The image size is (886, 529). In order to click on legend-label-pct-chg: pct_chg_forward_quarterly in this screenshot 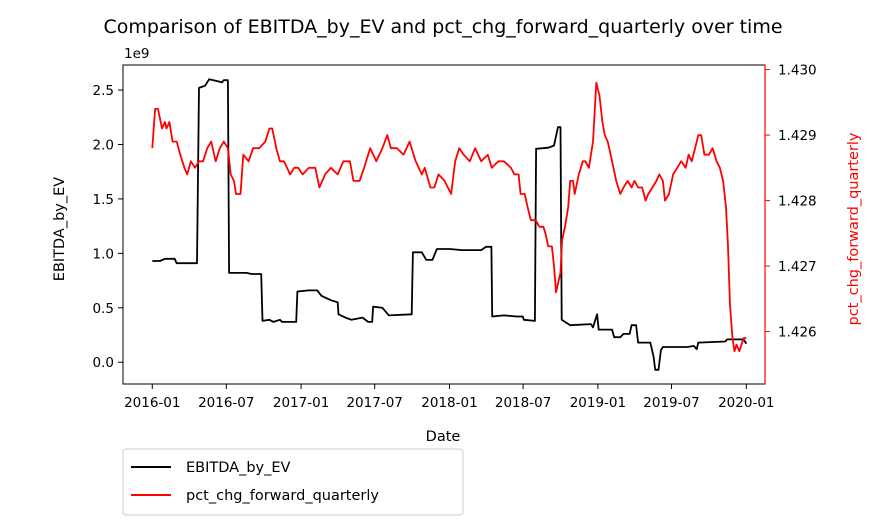, I will do `click(282, 496)`.